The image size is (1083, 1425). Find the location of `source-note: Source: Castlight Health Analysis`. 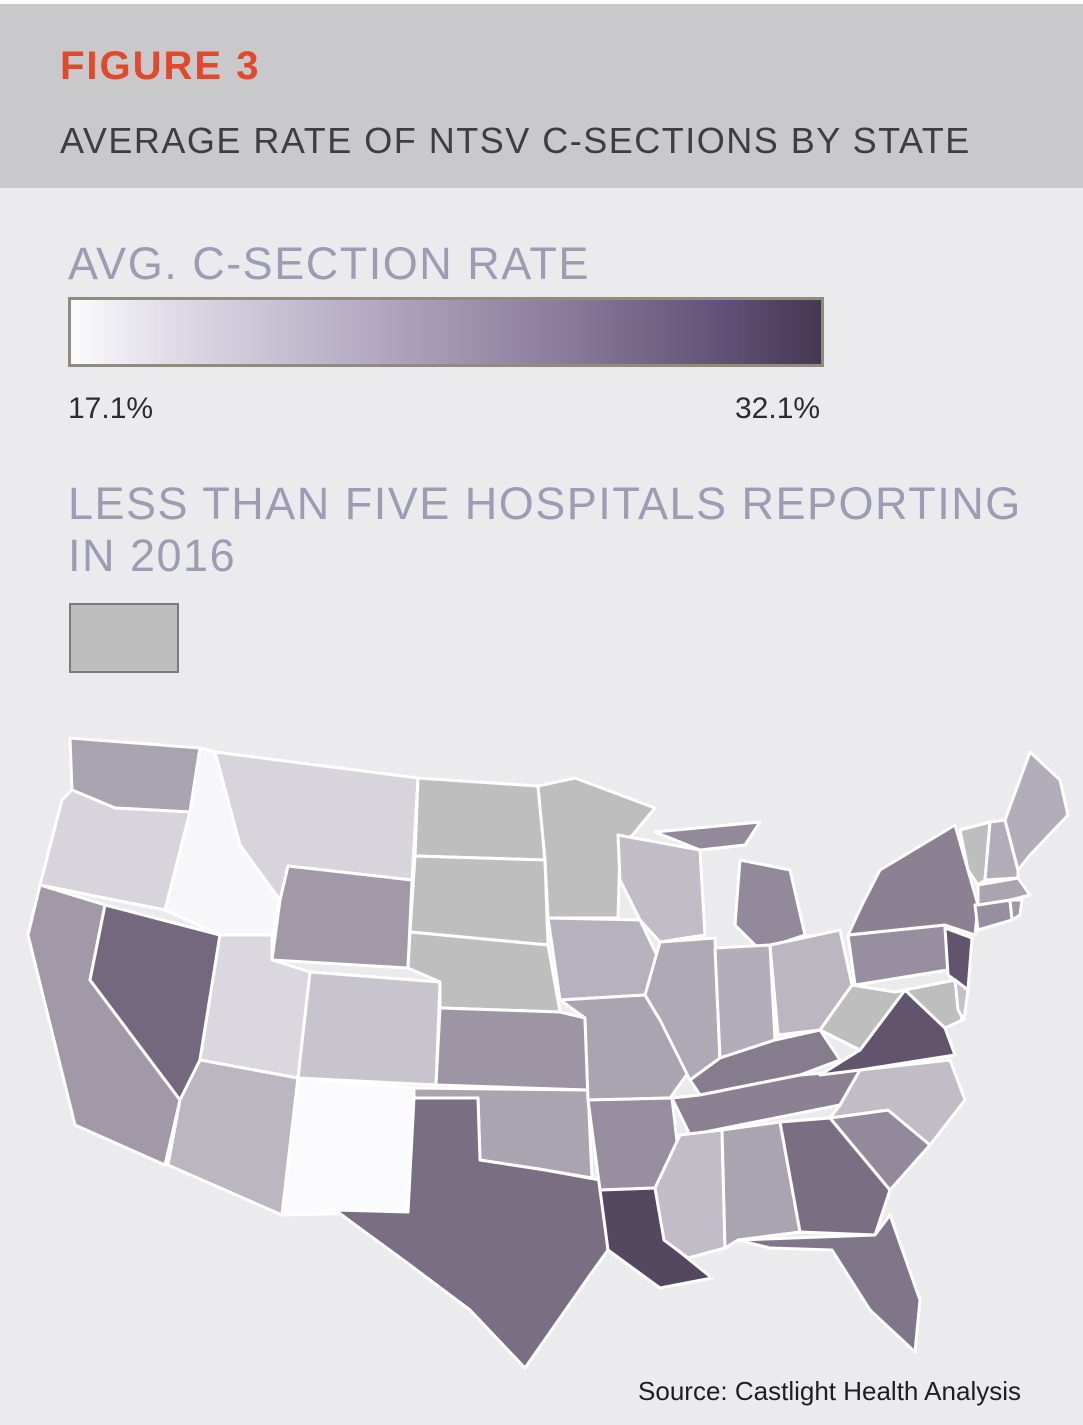

source-note: Source: Castlight Health Analysis is located at coordinates (829, 1391).